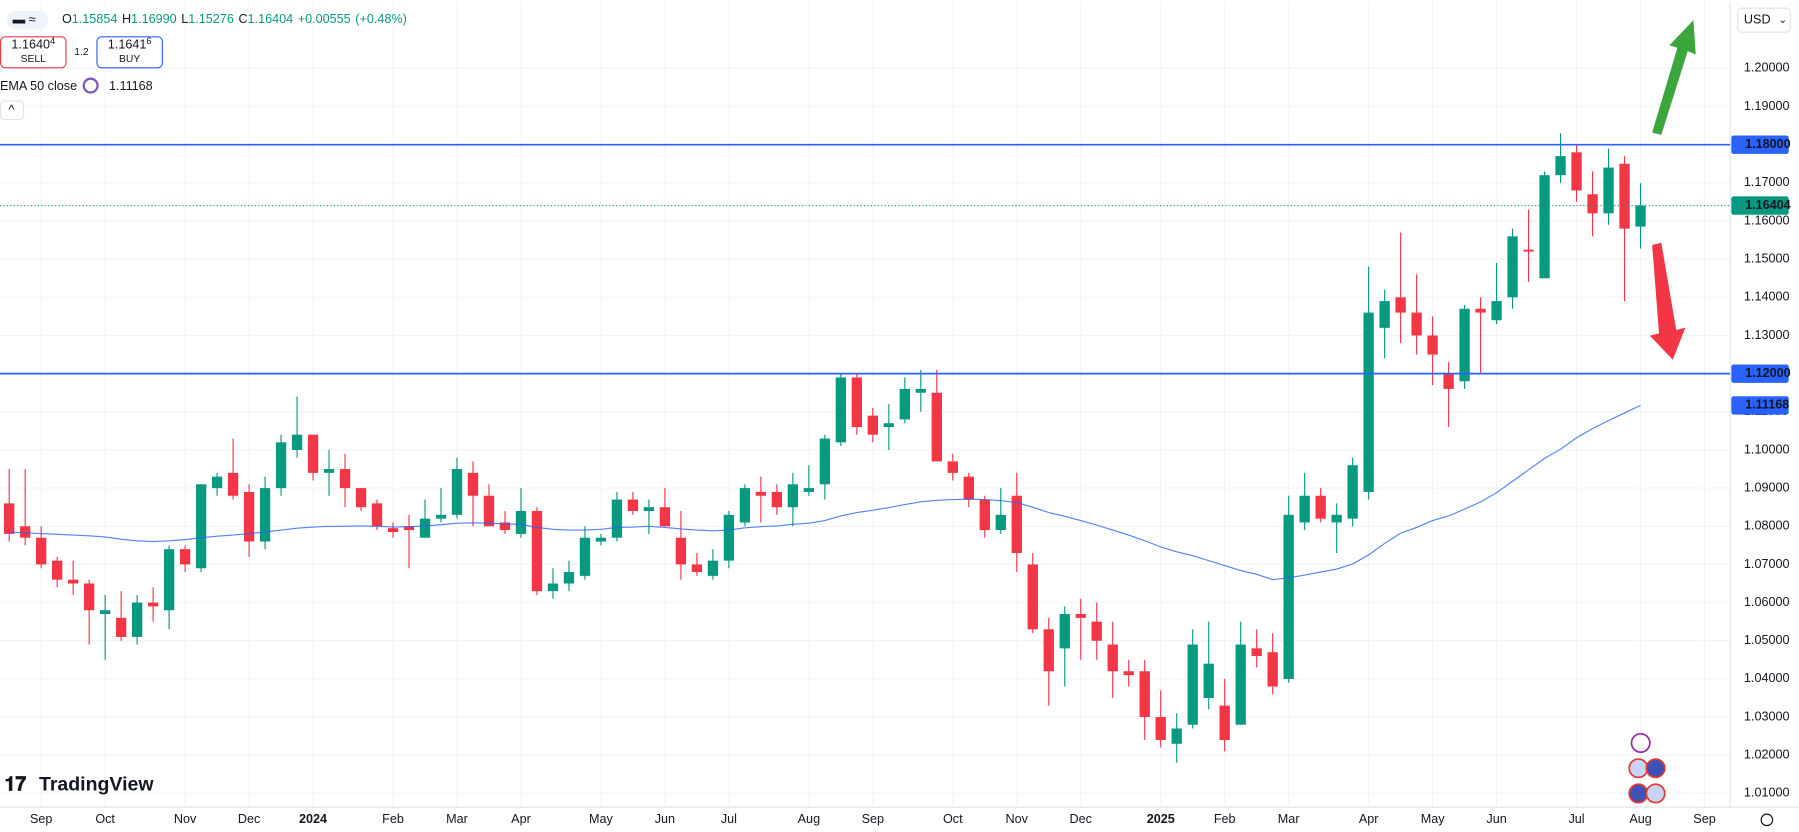  Describe the element at coordinates (1767, 258) in the screenshot. I see `y-tick-label: 1.15000` at that location.